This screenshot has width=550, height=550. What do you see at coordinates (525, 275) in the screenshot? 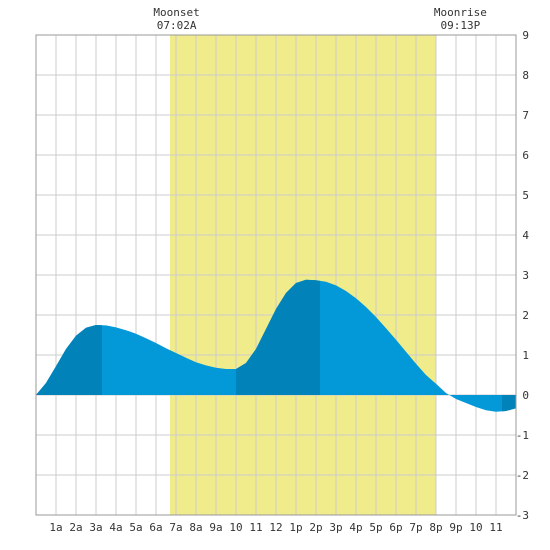
I see `y-tick-label: 3` at bounding box center [525, 275].